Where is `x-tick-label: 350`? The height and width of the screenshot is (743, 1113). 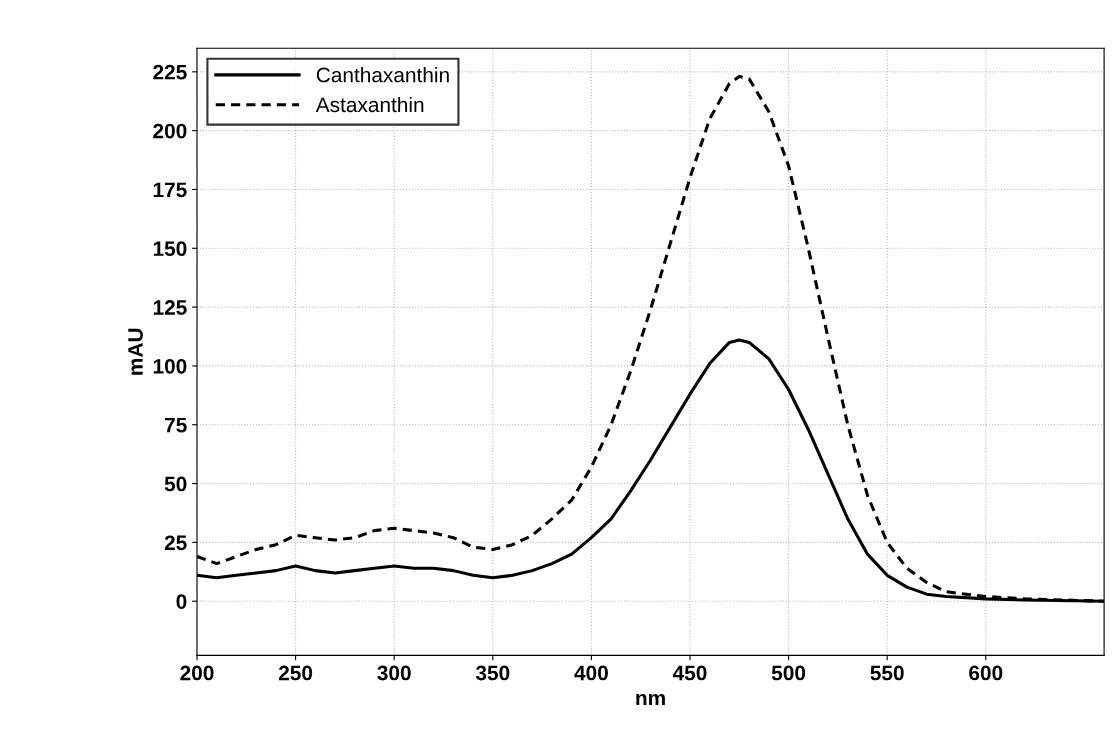
x-tick-label: 350 is located at coordinates (492, 673).